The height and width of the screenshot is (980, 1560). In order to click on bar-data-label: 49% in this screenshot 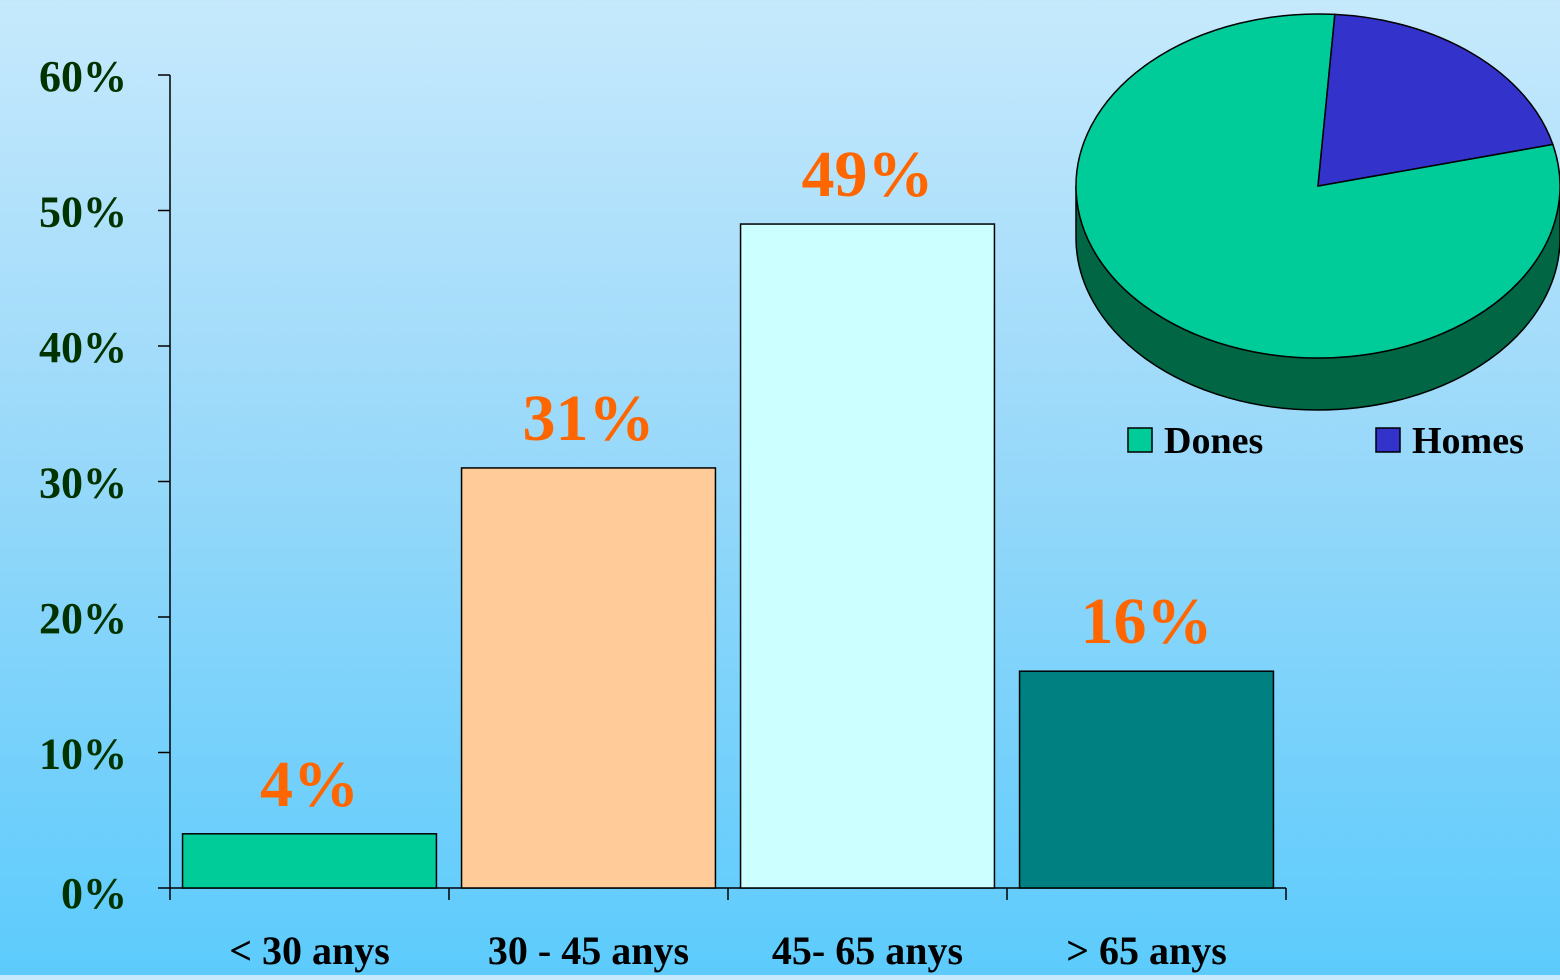, I will do `click(868, 174)`.